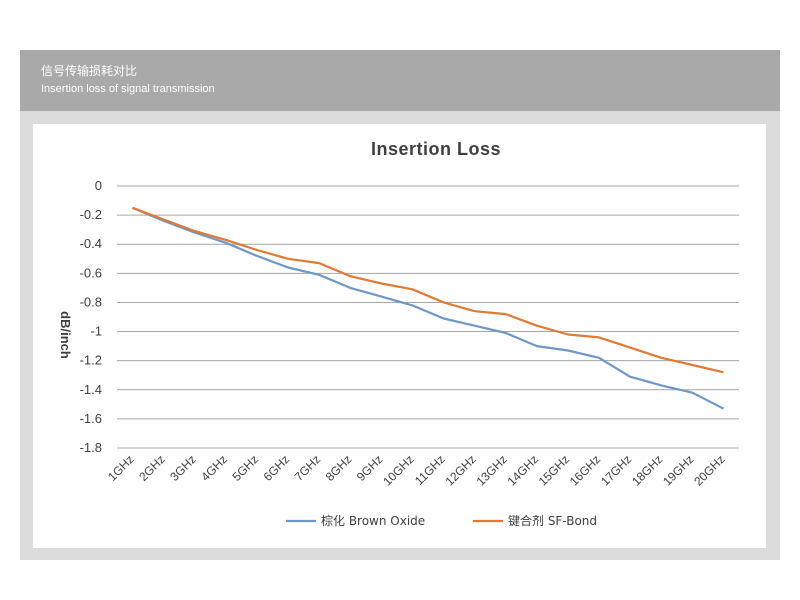 Image resolution: width=800 pixels, height=600 pixels. Describe the element at coordinates (96, 331) in the screenshot. I see `y-tick-label: -1` at that location.